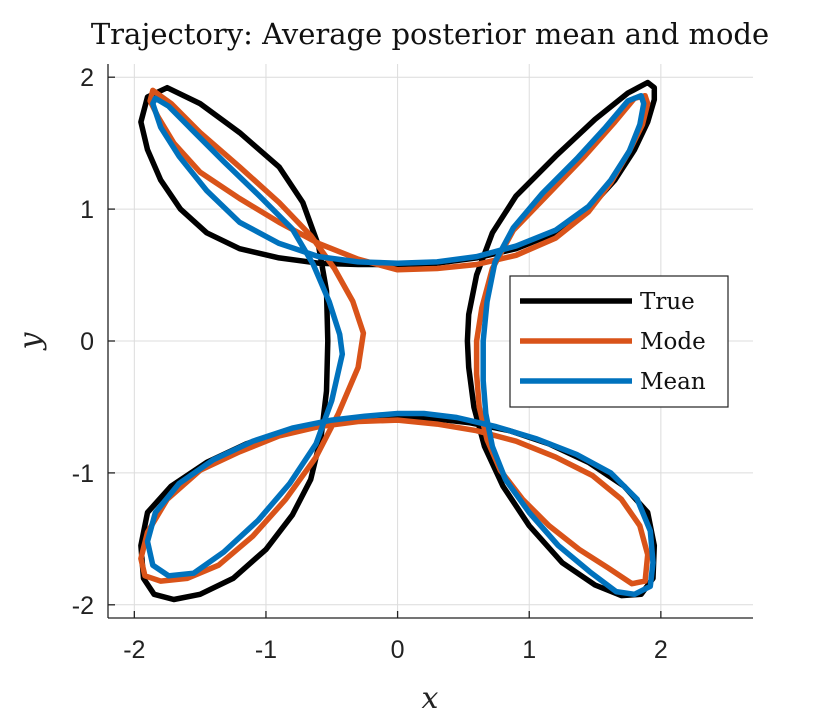  What do you see at coordinates (30, 341) in the screenshot?
I see `y-axis-label: y` at bounding box center [30, 341].